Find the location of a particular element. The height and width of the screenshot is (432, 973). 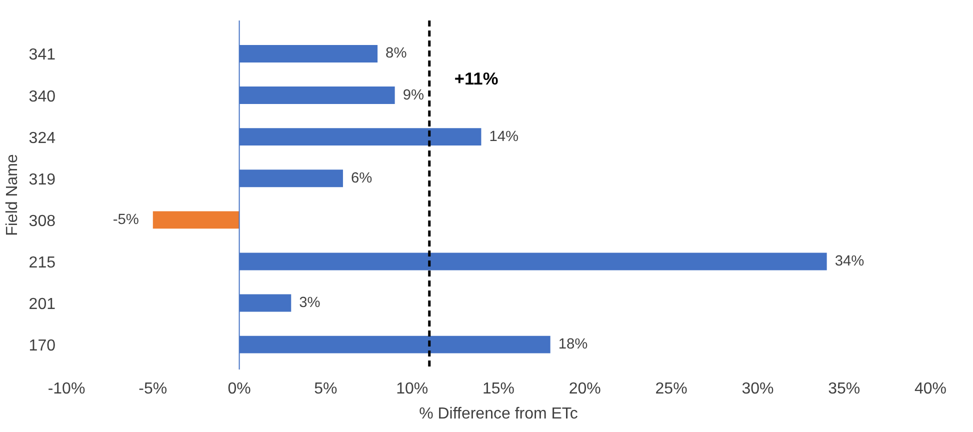

y-tick-label: 201 is located at coordinates (42, 305).